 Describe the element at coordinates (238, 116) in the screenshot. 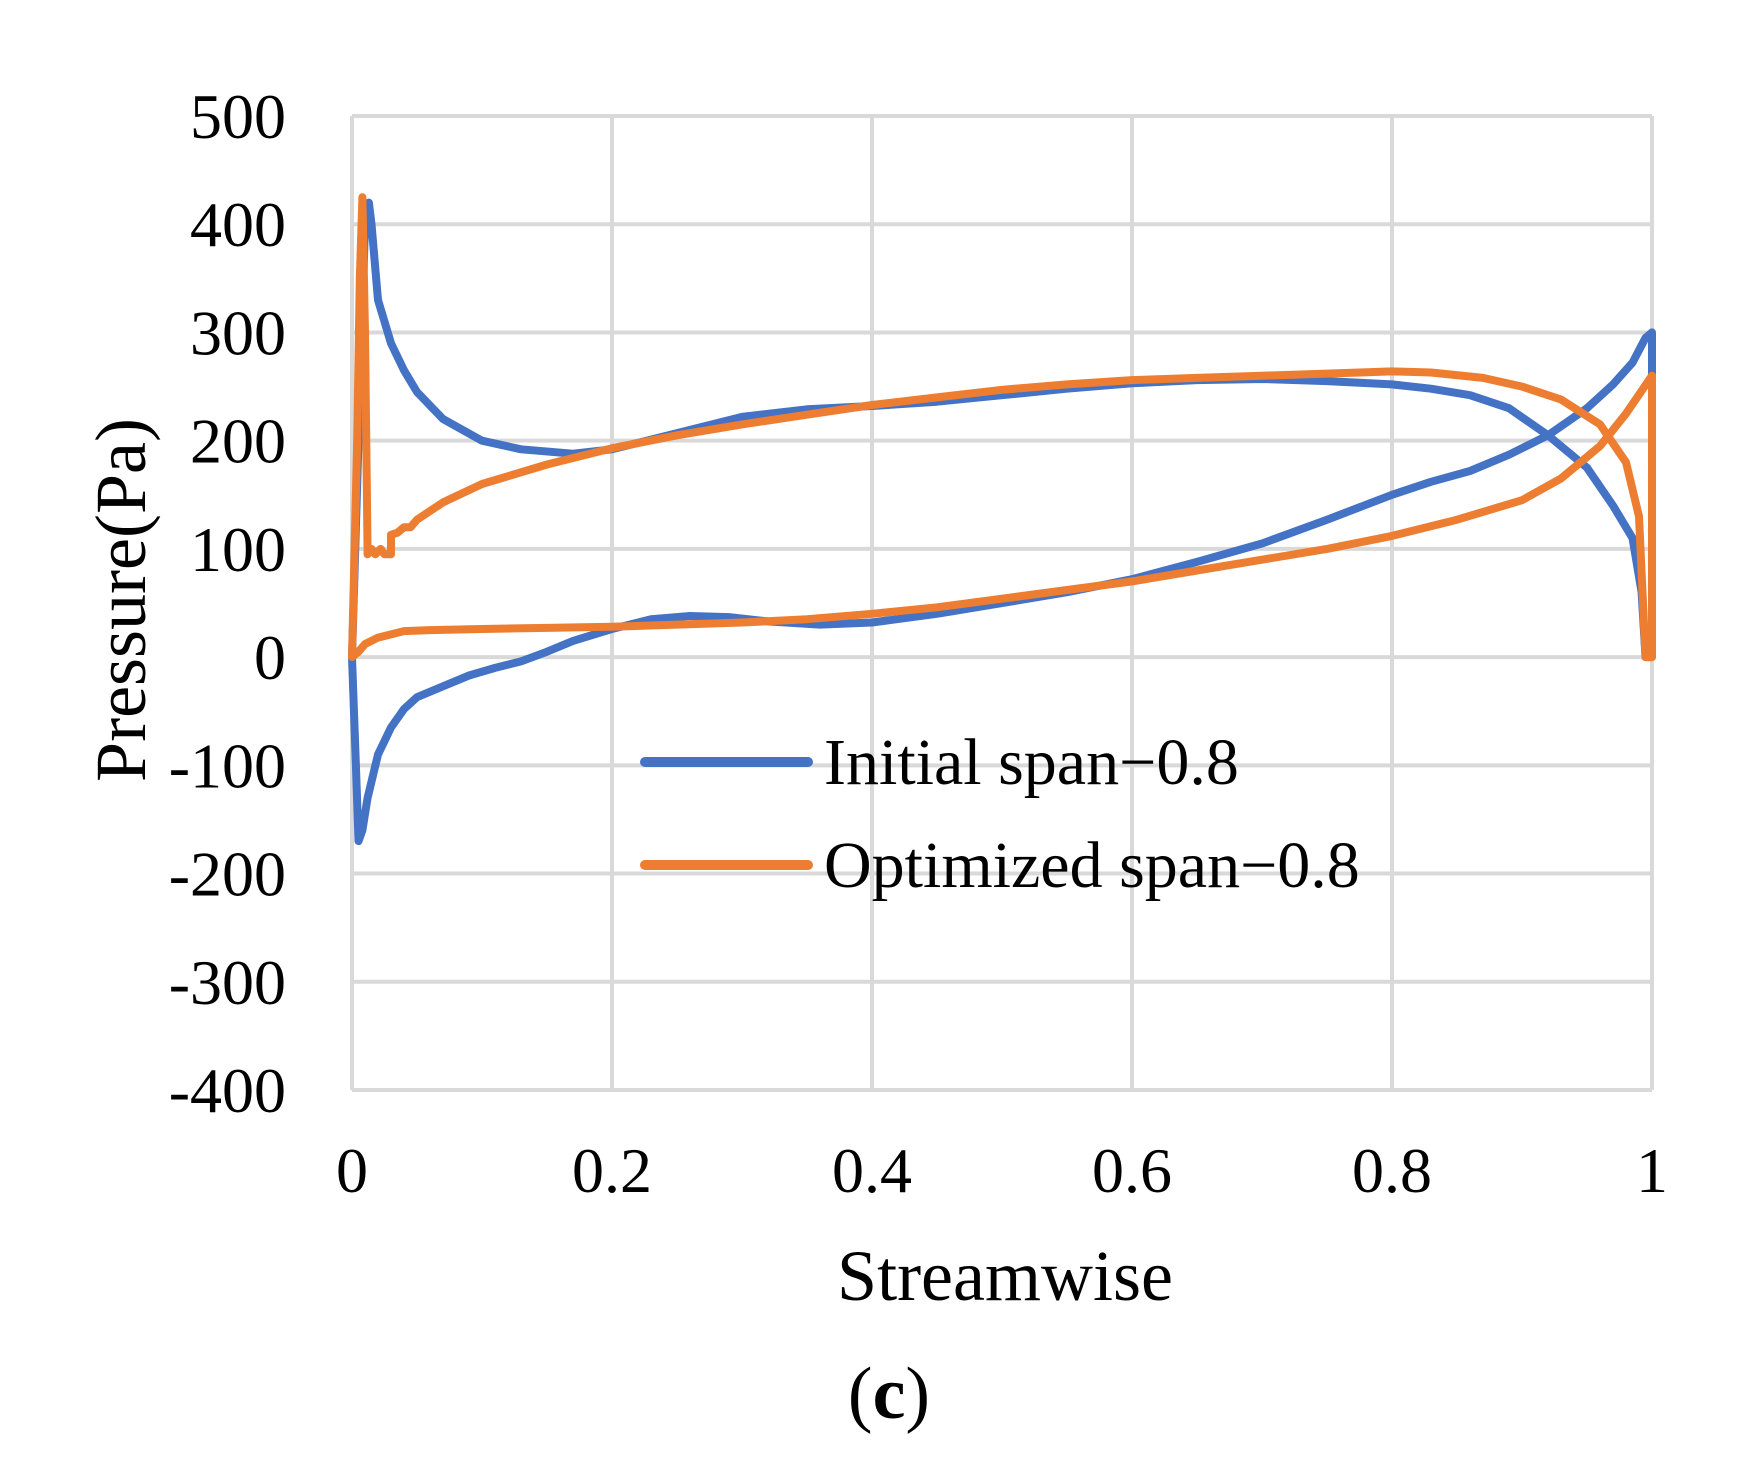

I see `y-tick-label: 500` at that location.